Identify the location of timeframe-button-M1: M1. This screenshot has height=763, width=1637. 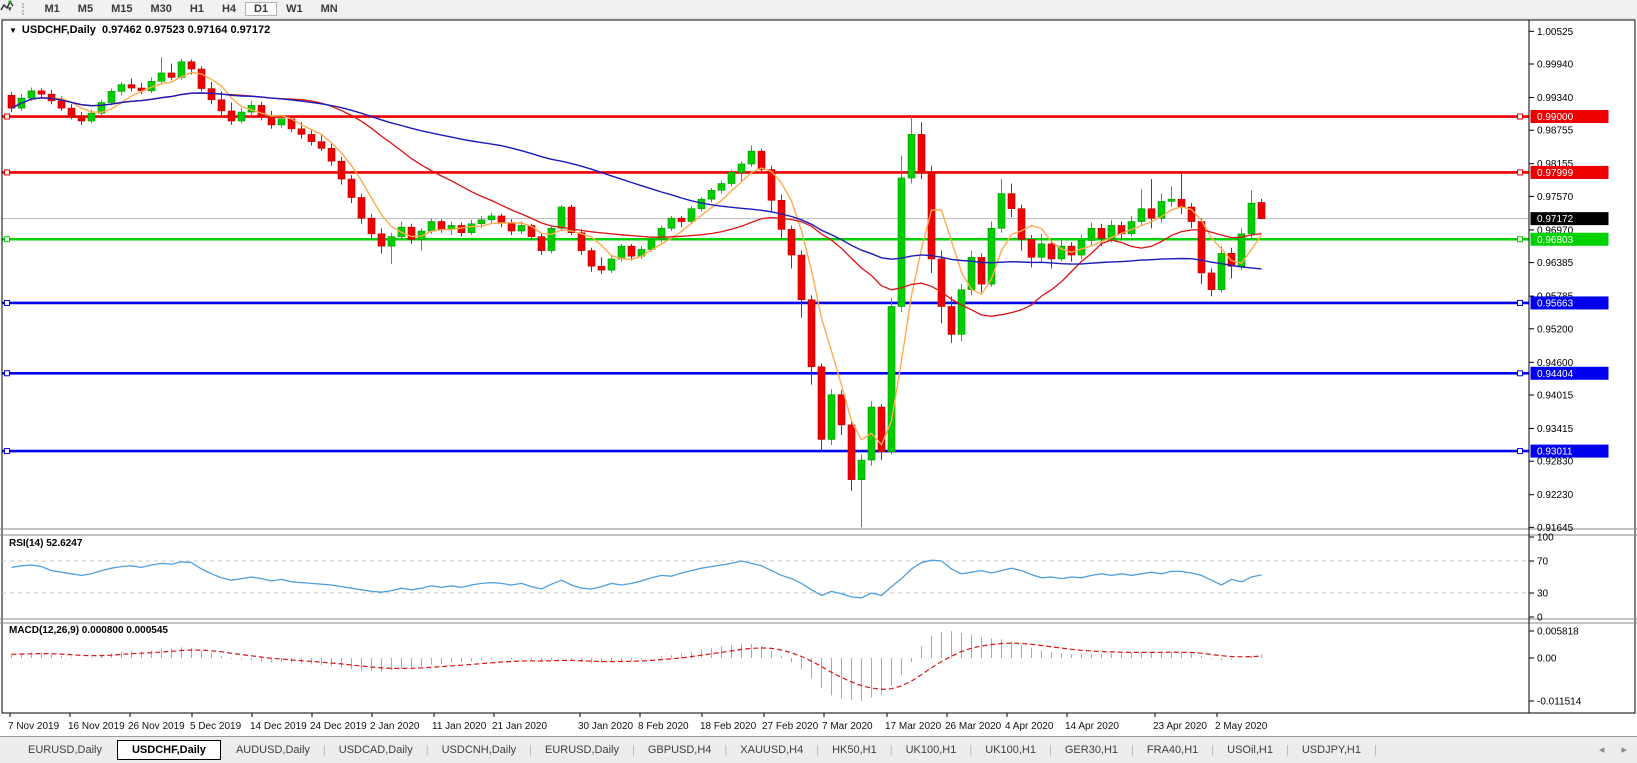
(52, 9).